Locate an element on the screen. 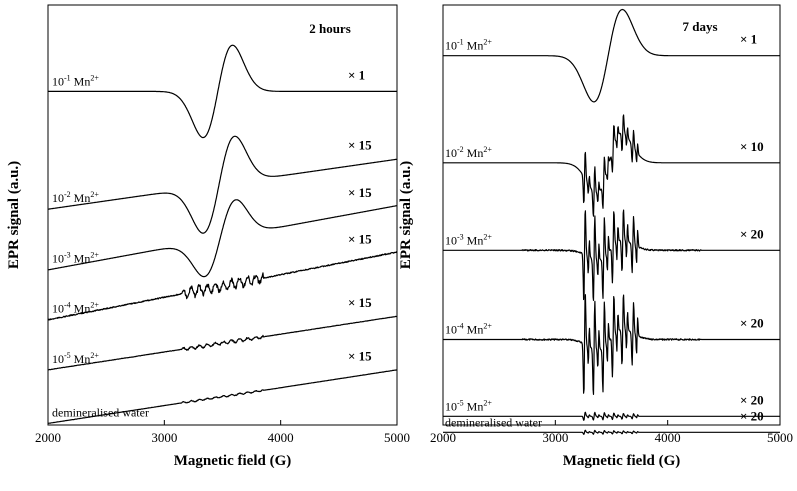 The height and width of the screenshot is (491, 797). panel-title: 7 days is located at coordinates (699, 26).